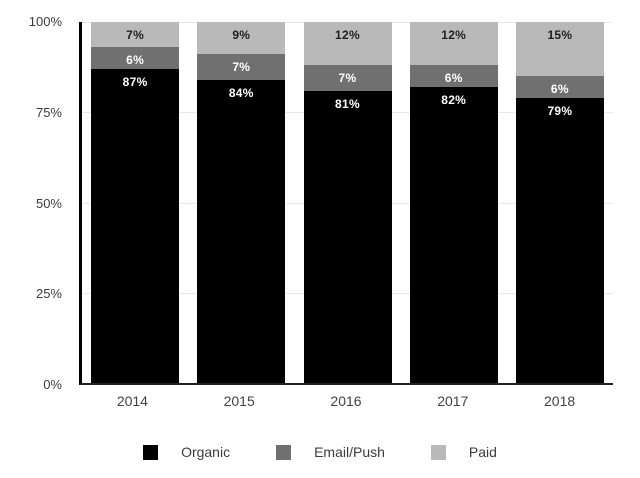  I want to click on bar-segment-paid: 7%, so click(135, 35).